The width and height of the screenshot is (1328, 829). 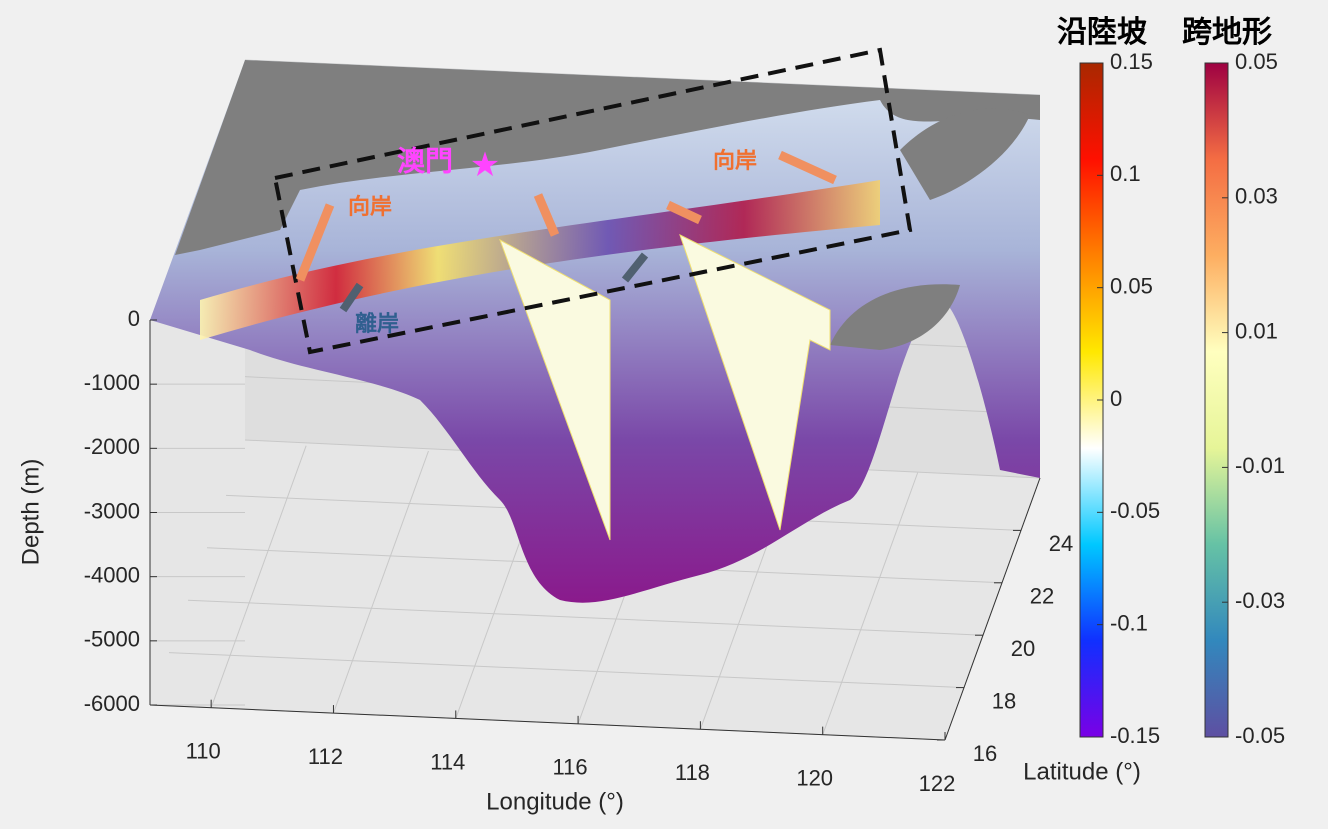 What do you see at coordinates (1004, 700) in the screenshot?
I see `y-tick-label: 18` at bounding box center [1004, 700].